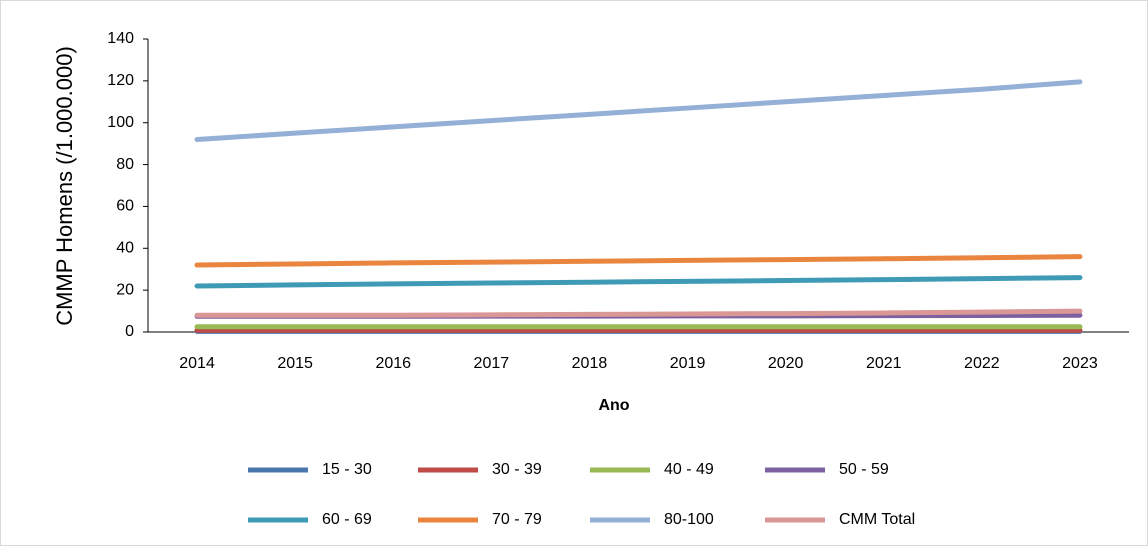 The image size is (1148, 546). I want to click on x-tick-label: 2017, so click(492, 363).